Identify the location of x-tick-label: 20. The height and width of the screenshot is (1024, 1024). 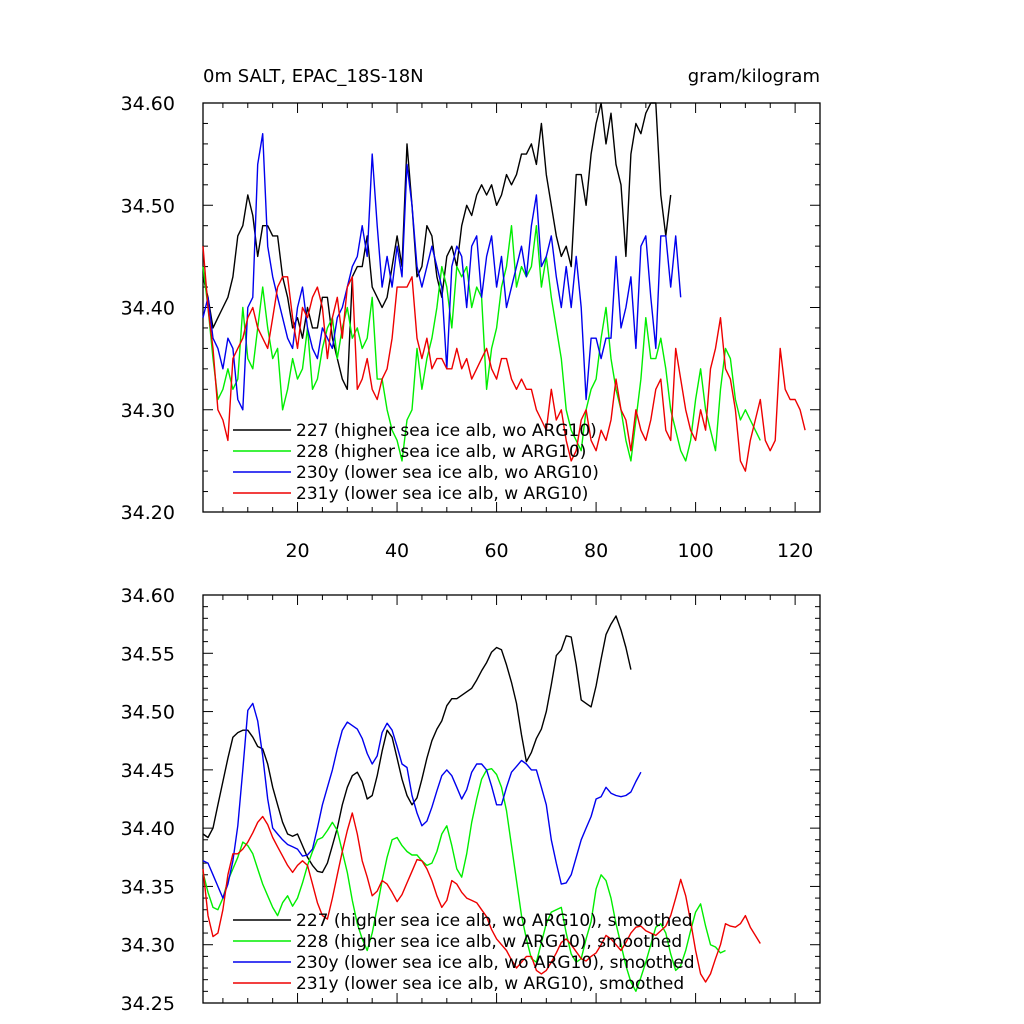
(297, 551).